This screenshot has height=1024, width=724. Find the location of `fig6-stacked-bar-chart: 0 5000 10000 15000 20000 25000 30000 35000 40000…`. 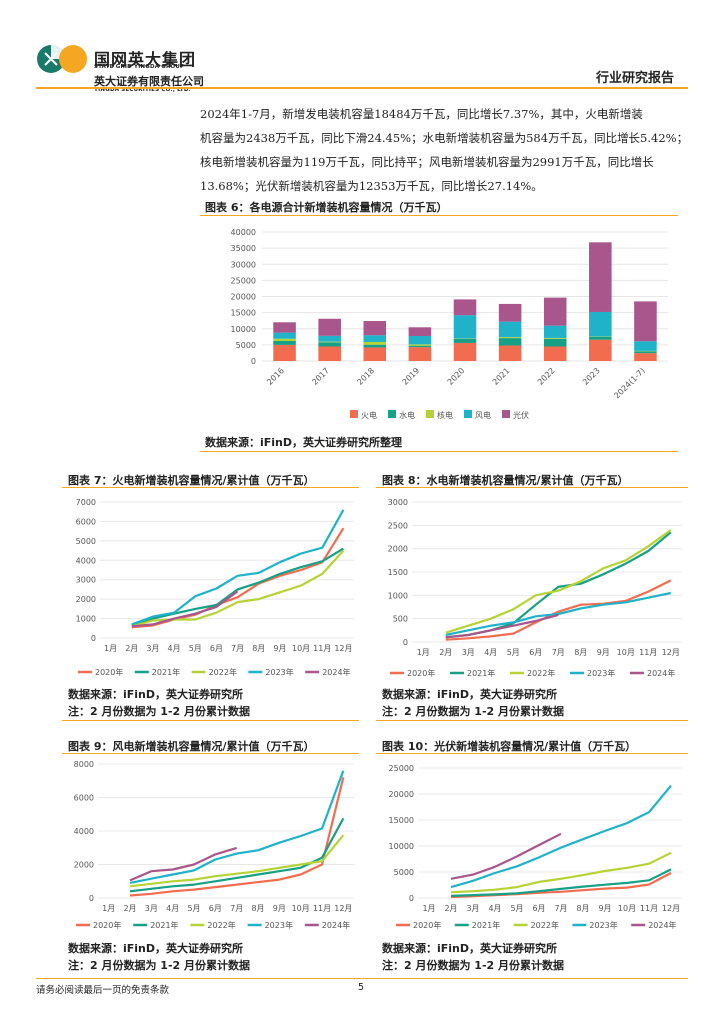

fig6-stacked-bar-chart: 0 5000 10000 15000 20000 25000 30000 35000 40000… is located at coordinates (449, 324).